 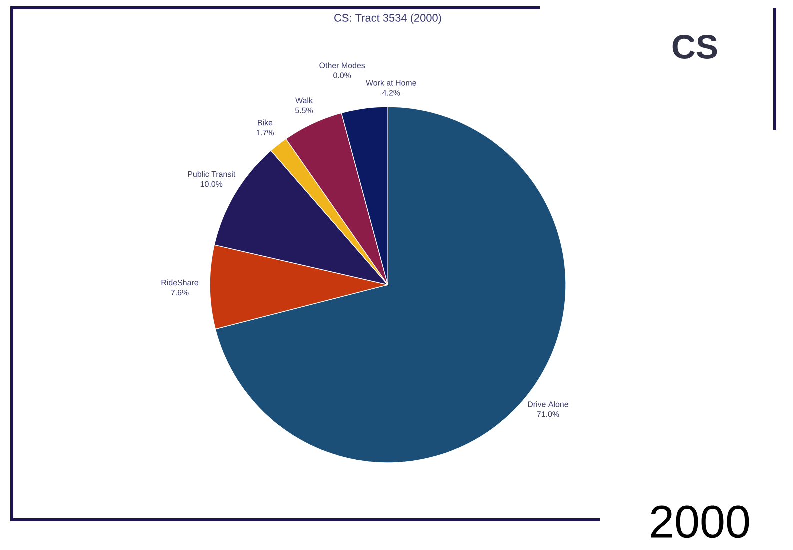 What do you see at coordinates (695, 46) in the screenshot?
I see `text: CS` at bounding box center [695, 46].